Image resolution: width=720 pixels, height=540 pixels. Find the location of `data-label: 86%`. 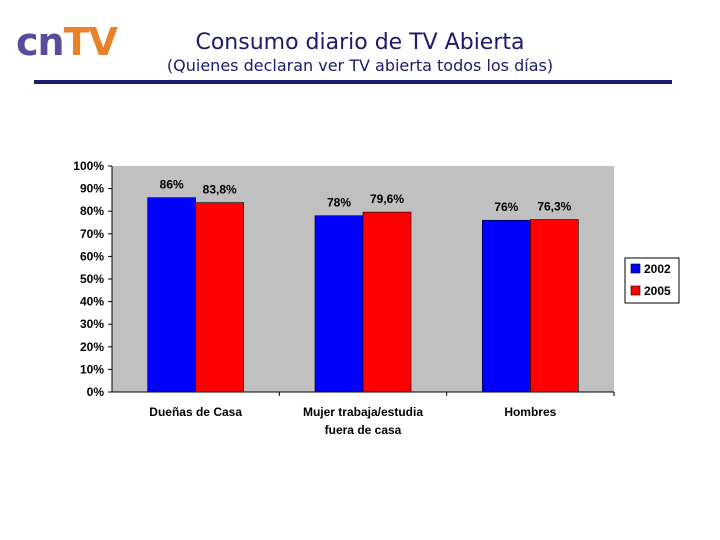

data-label: 86% is located at coordinates (172, 185).